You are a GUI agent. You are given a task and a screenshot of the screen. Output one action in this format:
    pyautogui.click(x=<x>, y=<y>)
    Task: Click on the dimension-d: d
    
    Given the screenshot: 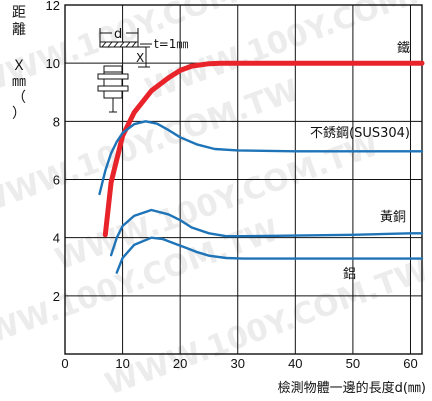 What is the action you would take?
    pyautogui.click(x=119, y=34)
    